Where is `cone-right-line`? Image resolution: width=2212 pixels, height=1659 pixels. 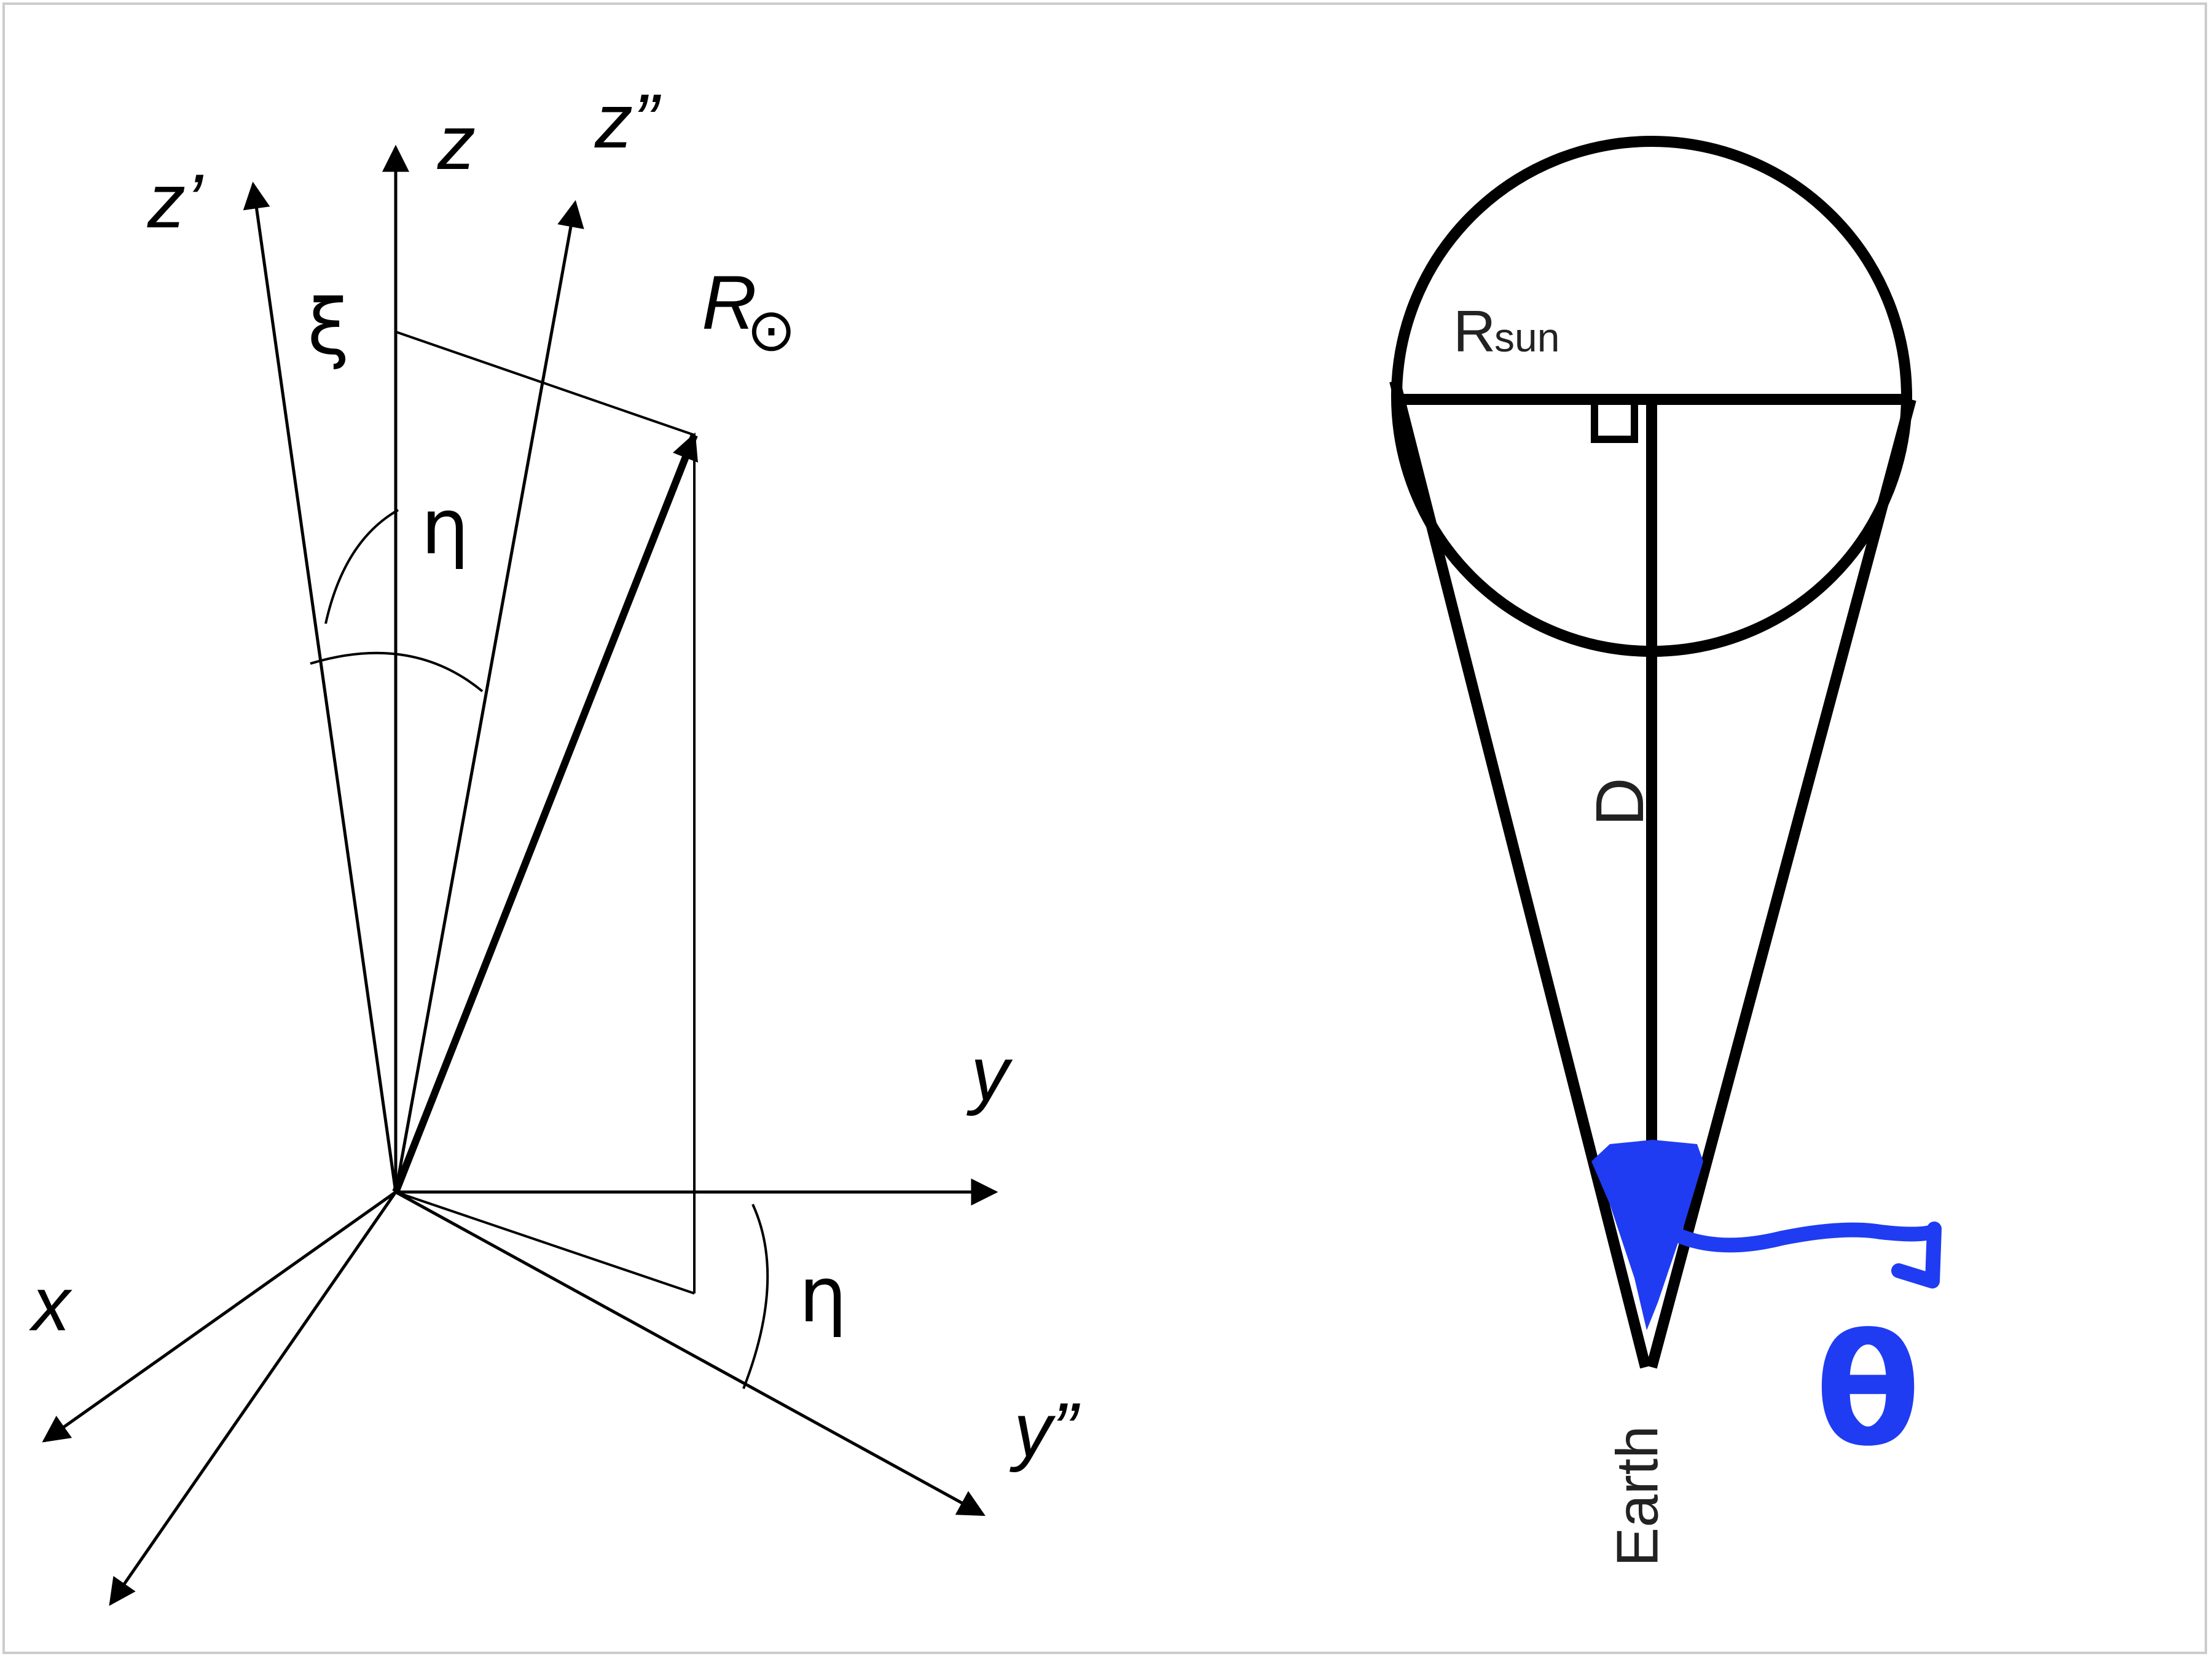 cone-right-line is located at coordinates (1781, 883).